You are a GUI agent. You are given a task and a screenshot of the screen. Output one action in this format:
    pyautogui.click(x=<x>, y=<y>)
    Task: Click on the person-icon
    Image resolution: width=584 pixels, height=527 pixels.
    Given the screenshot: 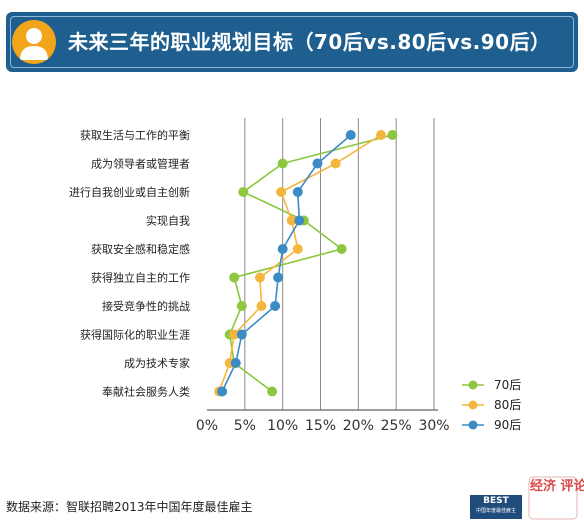 What is the action you would take?
    pyautogui.click(x=34, y=42)
    